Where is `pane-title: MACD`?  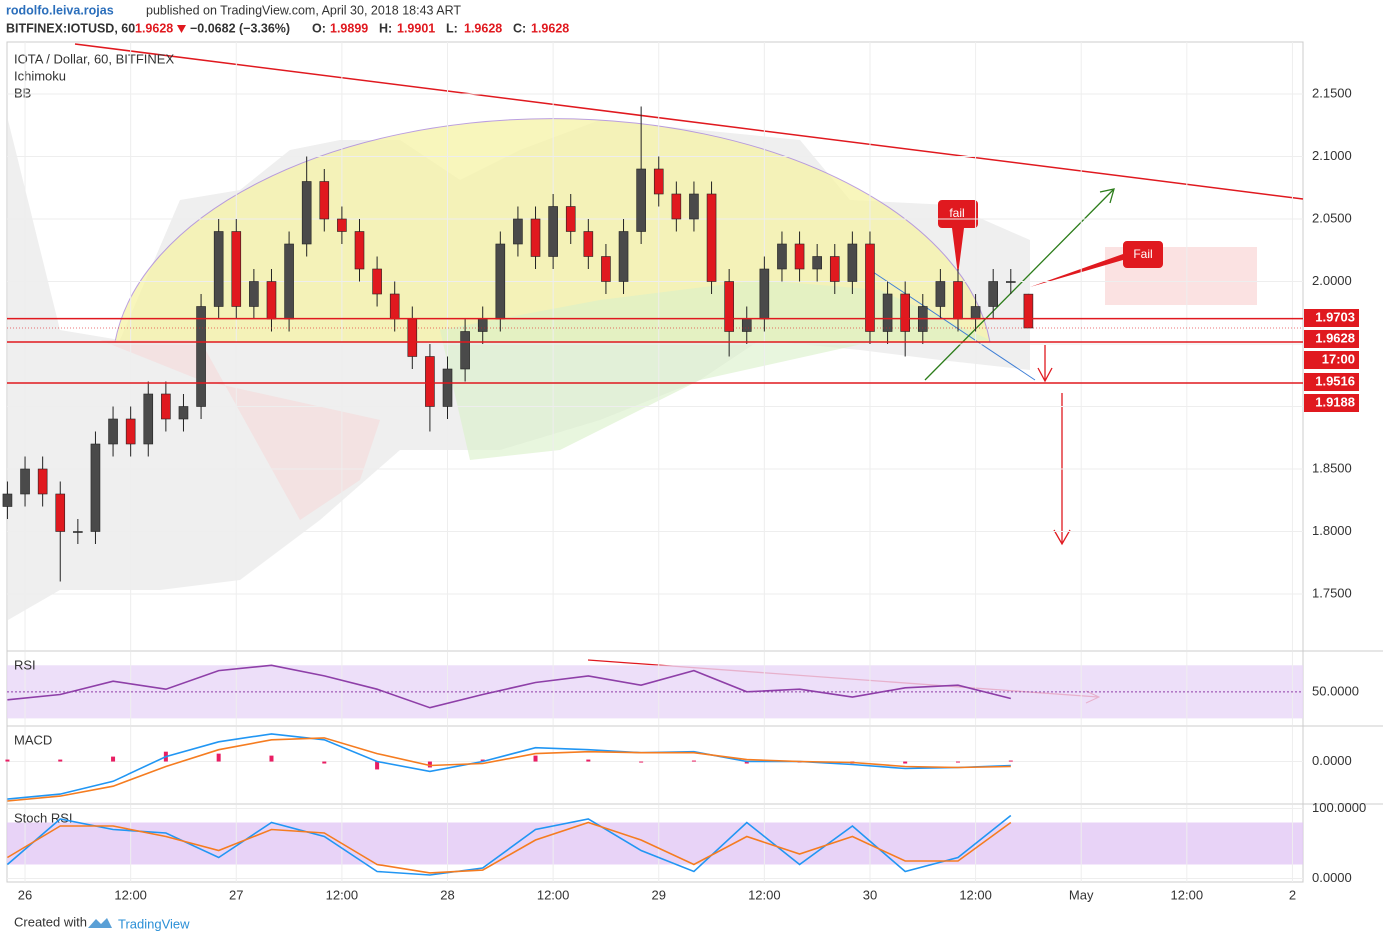 pane-title: MACD is located at coordinates (33, 739).